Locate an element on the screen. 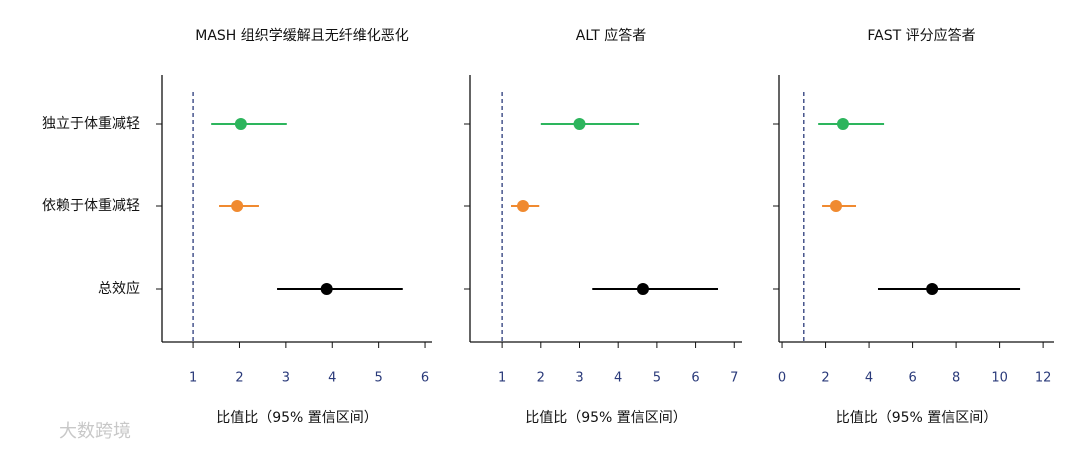 This screenshot has width=1080, height=454. y-tick-label: 独立于体重减轻 is located at coordinates (91, 124).